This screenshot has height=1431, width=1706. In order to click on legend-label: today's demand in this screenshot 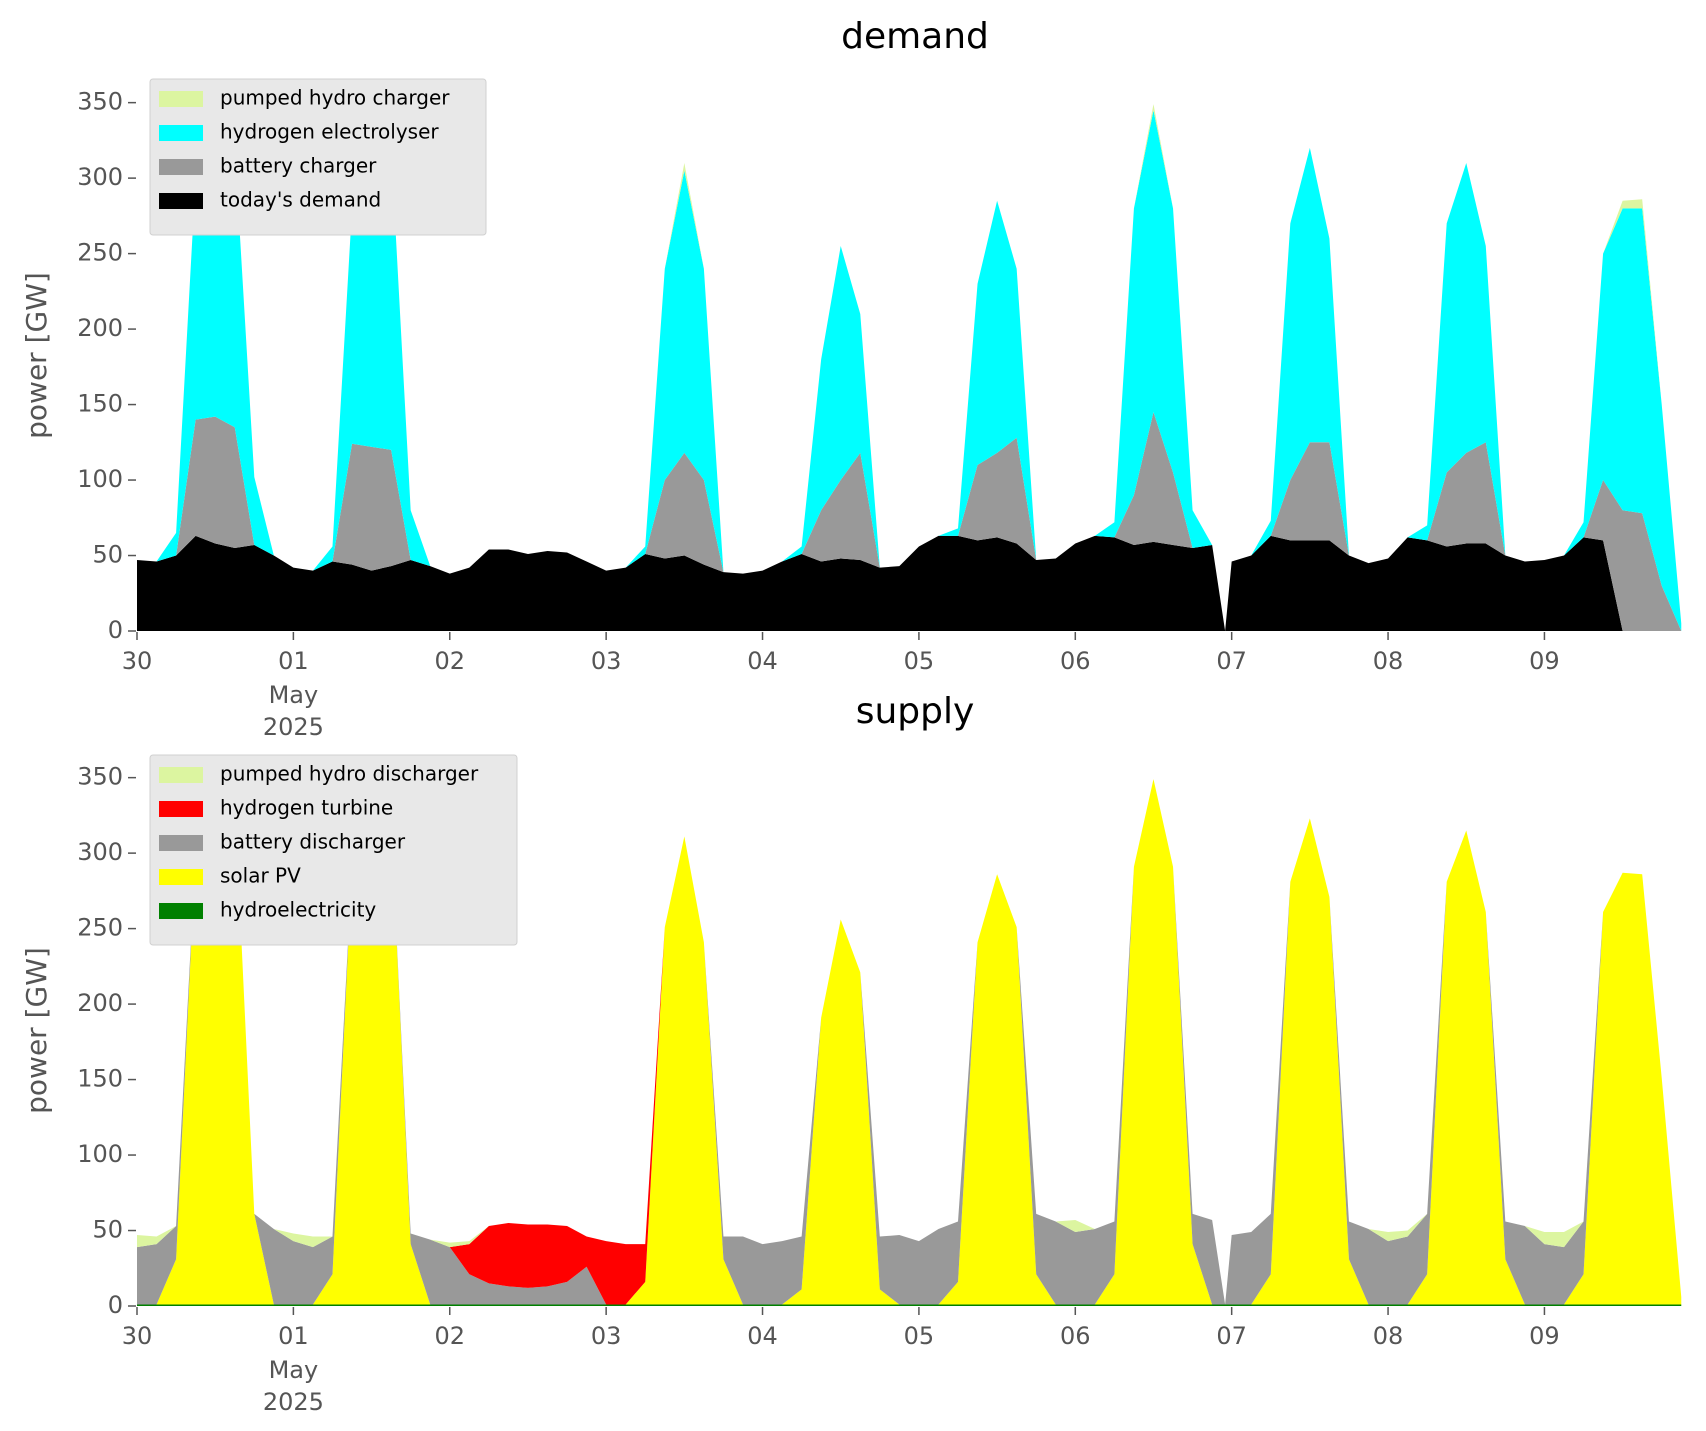, I will do `click(300, 200)`.